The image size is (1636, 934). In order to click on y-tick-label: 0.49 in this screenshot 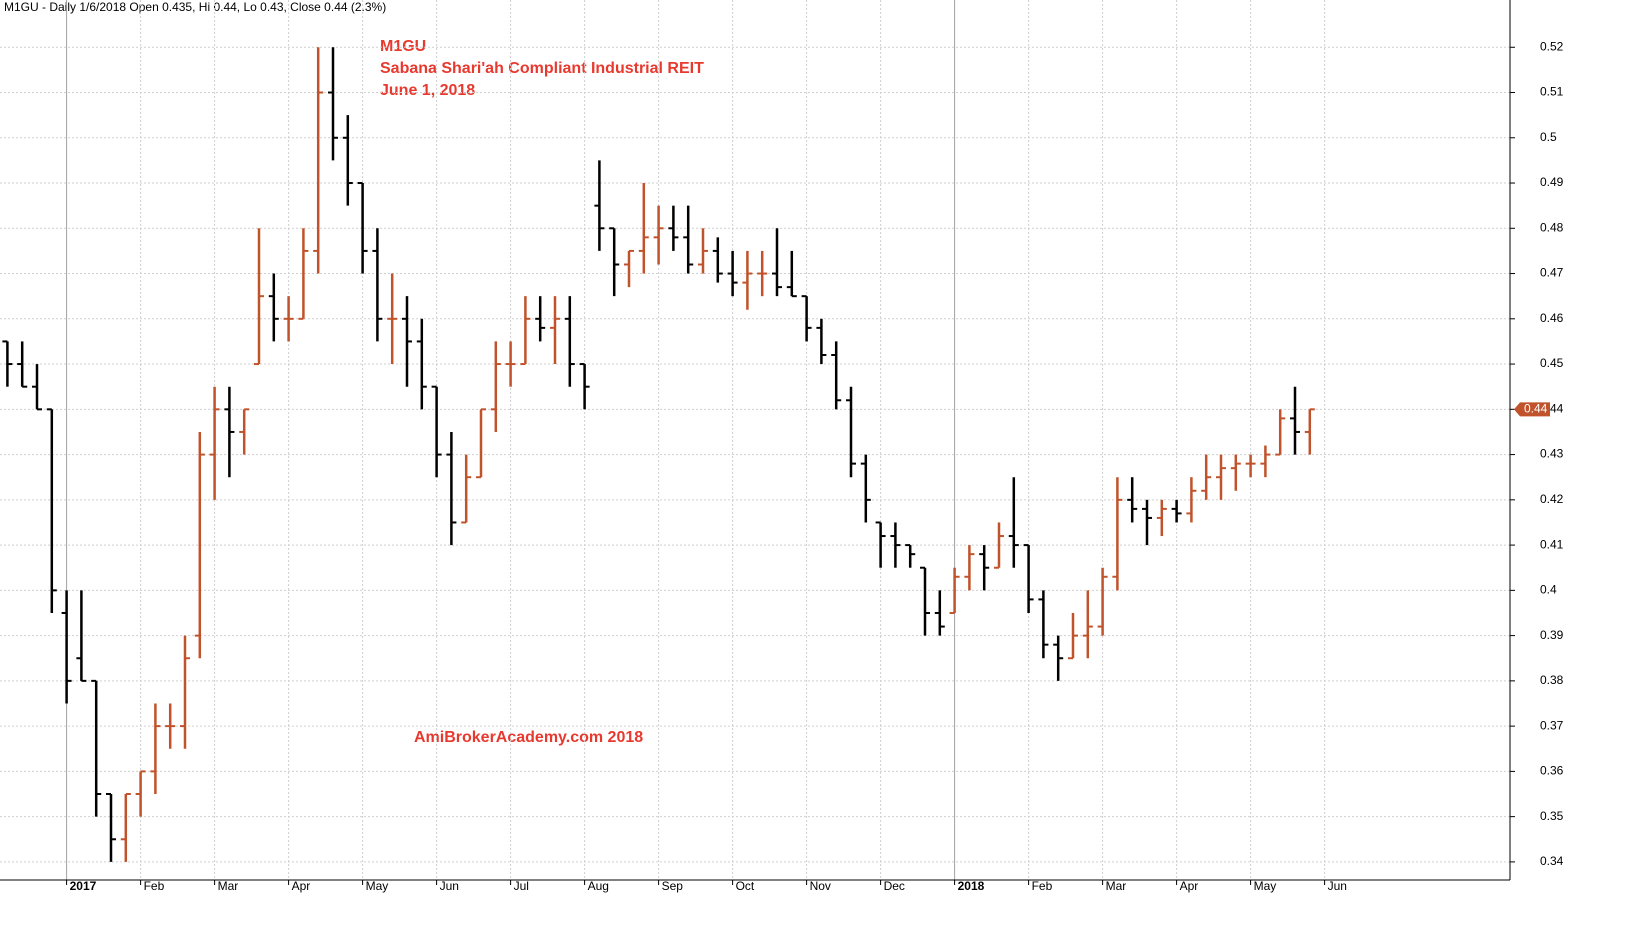, I will do `click(1552, 182)`.